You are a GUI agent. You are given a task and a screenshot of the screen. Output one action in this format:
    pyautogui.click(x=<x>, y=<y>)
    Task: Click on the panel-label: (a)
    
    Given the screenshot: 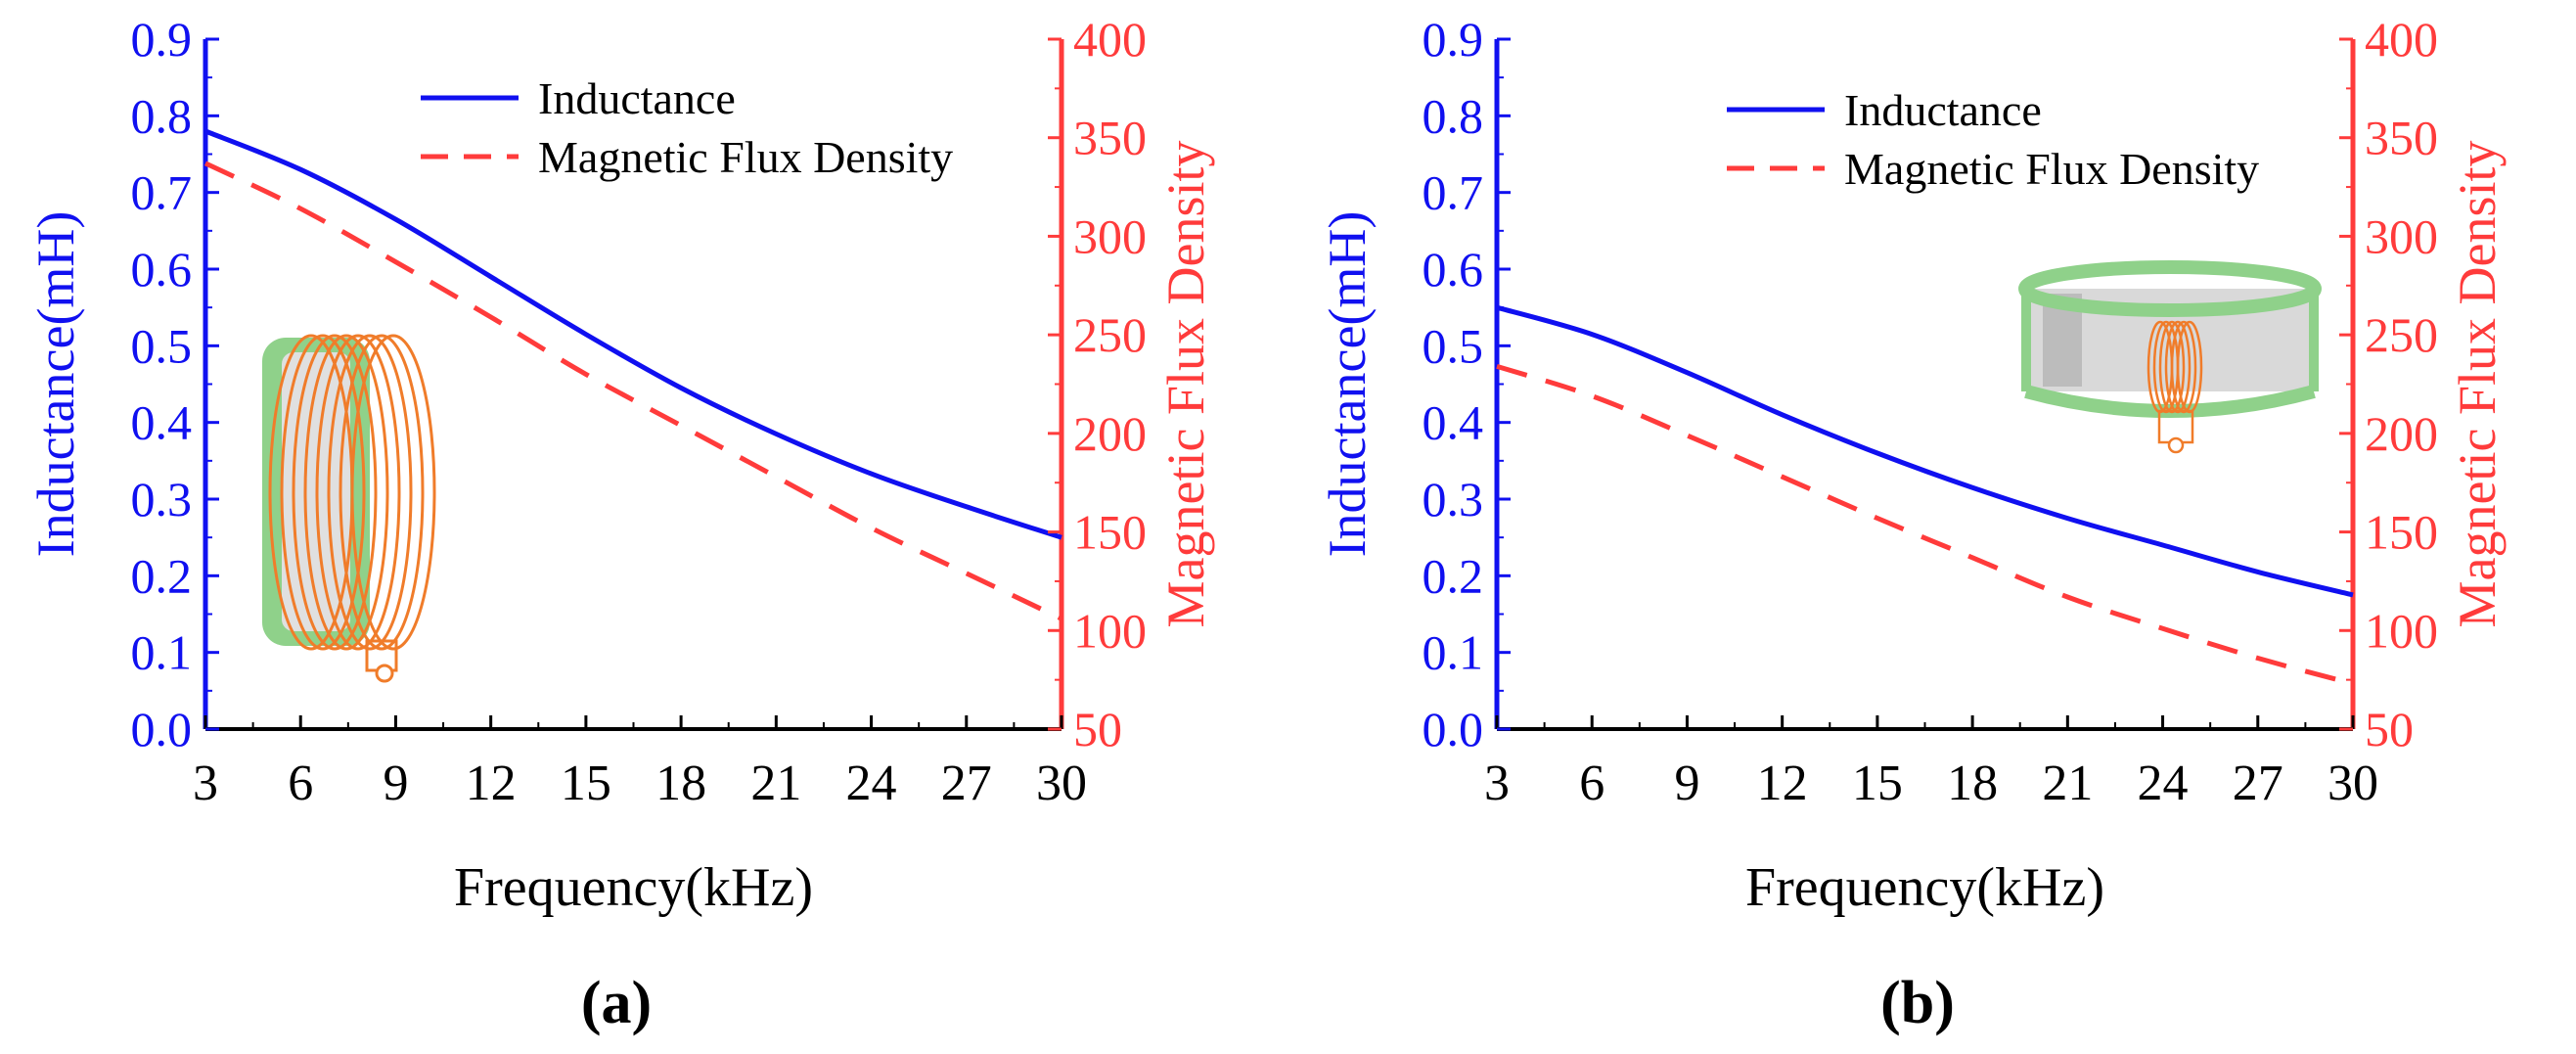 What is the action you would take?
    pyautogui.click(x=616, y=1003)
    